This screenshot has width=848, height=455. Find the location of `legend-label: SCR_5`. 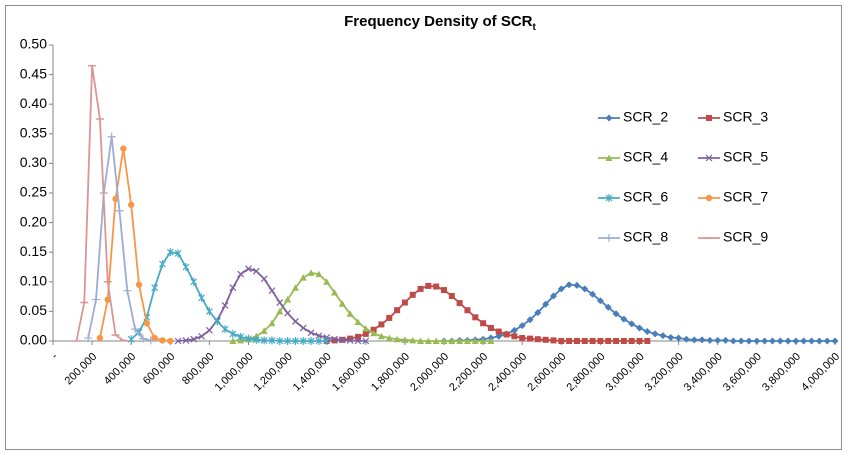

legend-label: SCR_5 is located at coordinates (745, 157).